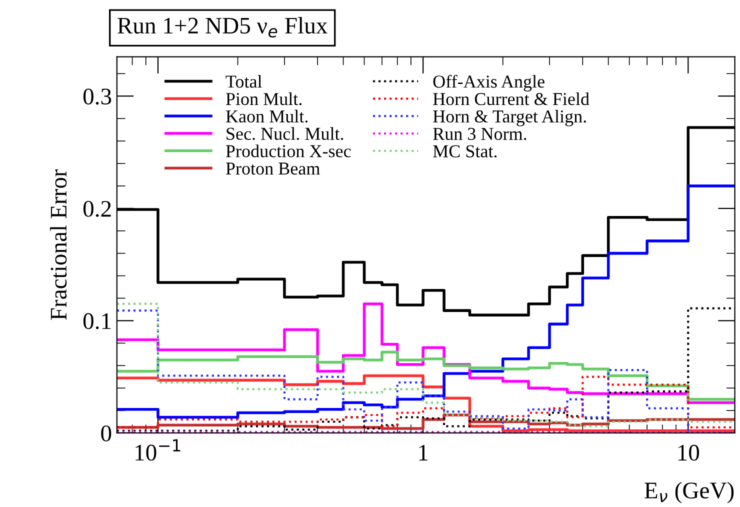 The height and width of the screenshot is (507, 740). I want to click on y-axis-title: Fractional Error, so click(58, 244).